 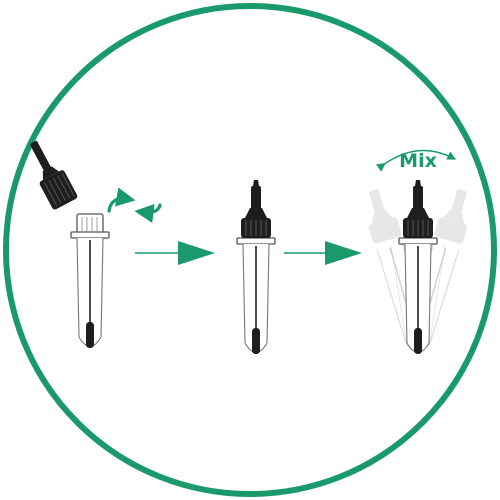 What do you see at coordinates (256, 209) in the screenshot?
I see `cap-on-tube` at bounding box center [256, 209].